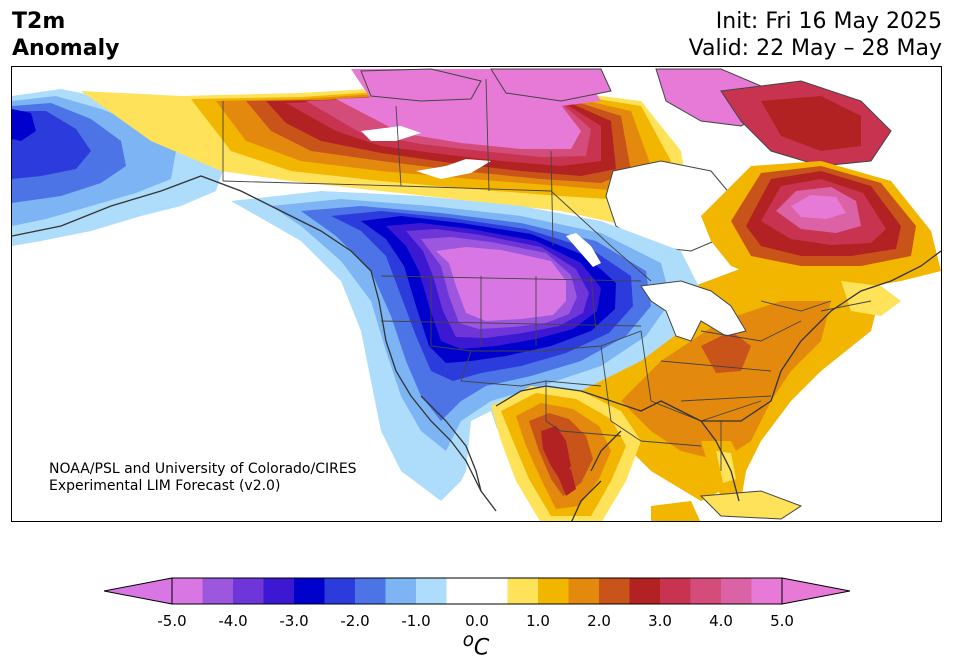 The height and width of the screenshot is (671, 954). I want to click on colorbar-low-extend, so click(138, 591).